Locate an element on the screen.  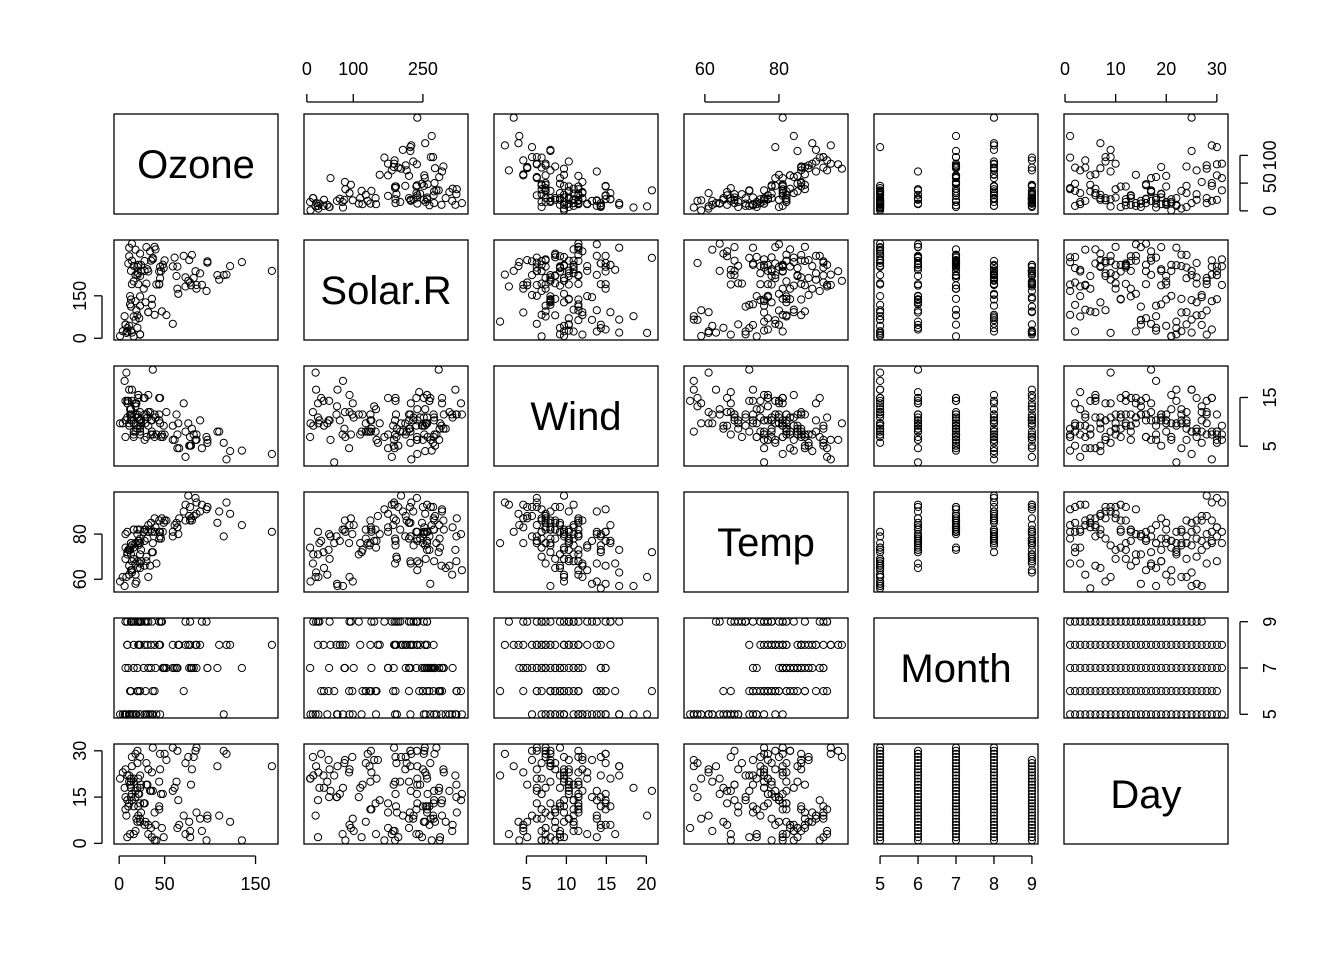
tick-label: 10 is located at coordinates (566, 884).